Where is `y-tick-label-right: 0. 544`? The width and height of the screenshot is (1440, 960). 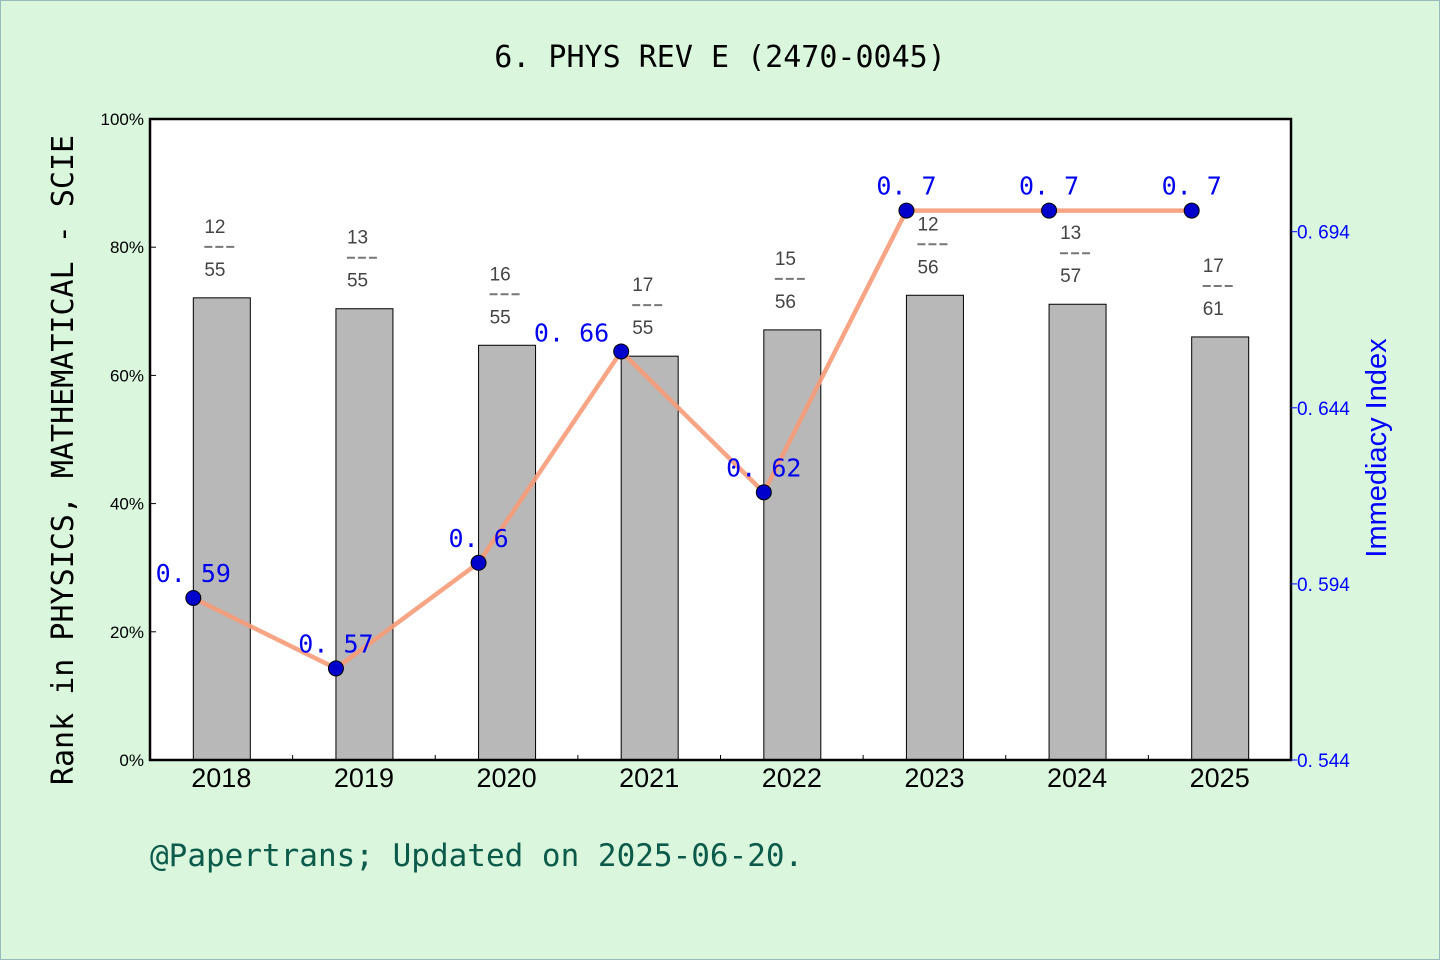 y-tick-label-right: 0. 544 is located at coordinates (1323, 761).